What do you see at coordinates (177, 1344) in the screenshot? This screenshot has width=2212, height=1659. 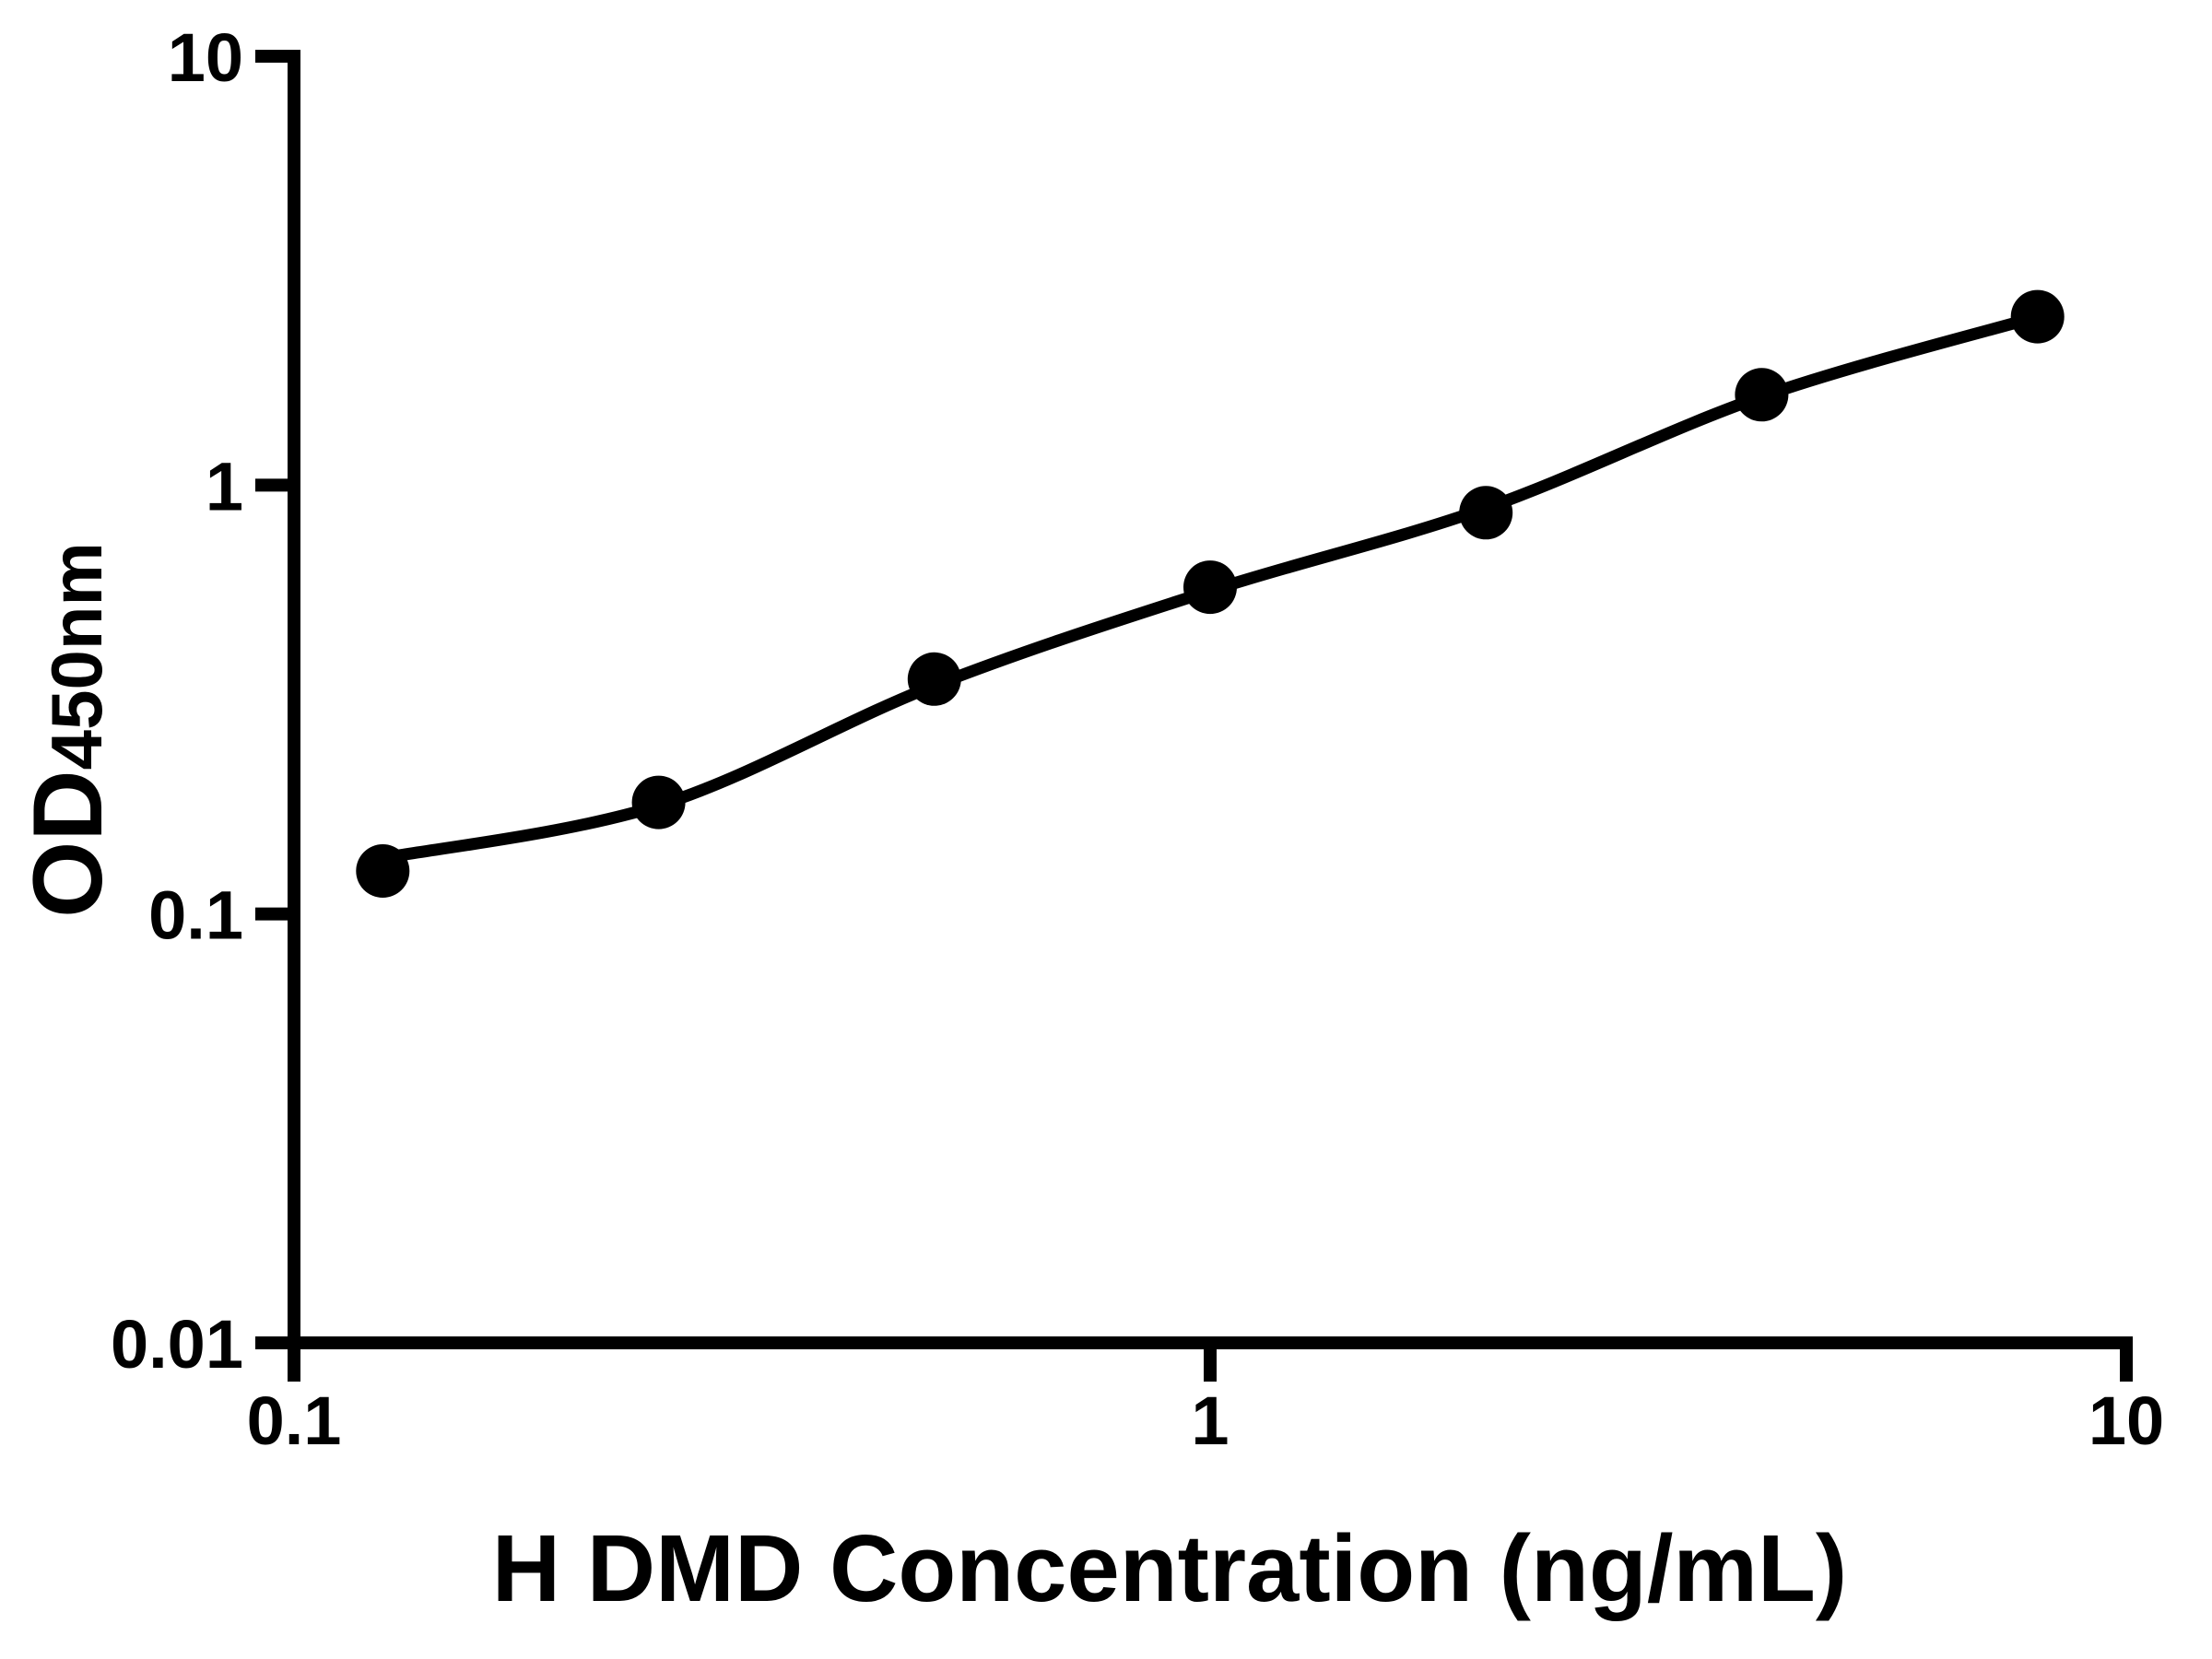 I see `y-tick-label: 0.01` at bounding box center [177, 1344].